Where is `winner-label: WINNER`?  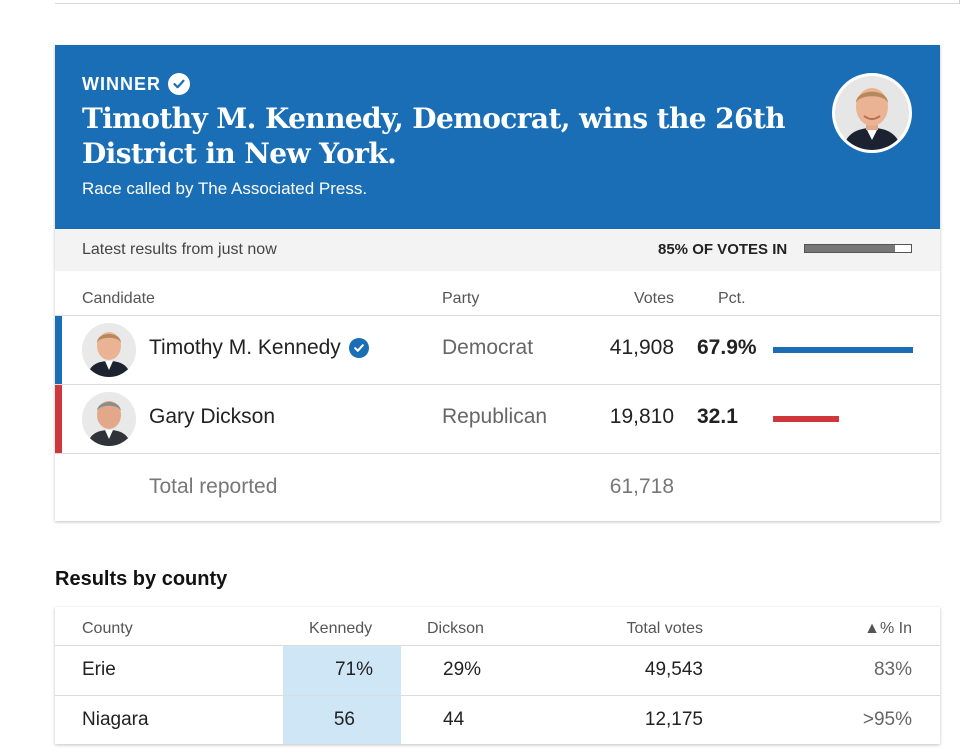
winner-label: WINNER is located at coordinates (121, 83).